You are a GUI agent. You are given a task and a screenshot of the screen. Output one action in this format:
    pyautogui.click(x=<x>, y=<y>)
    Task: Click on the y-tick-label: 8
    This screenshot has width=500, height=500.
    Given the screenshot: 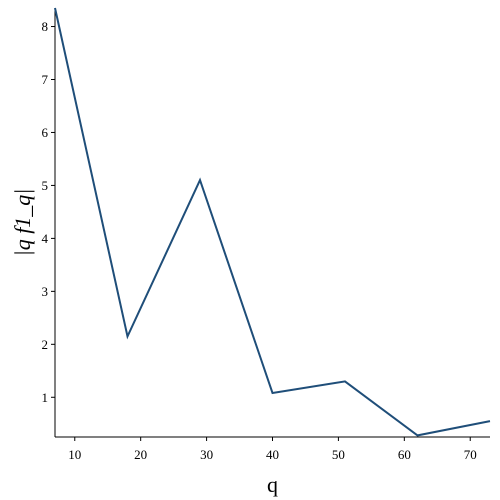 What is the action you would take?
    pyautogui.click(x=45, y=26)
    